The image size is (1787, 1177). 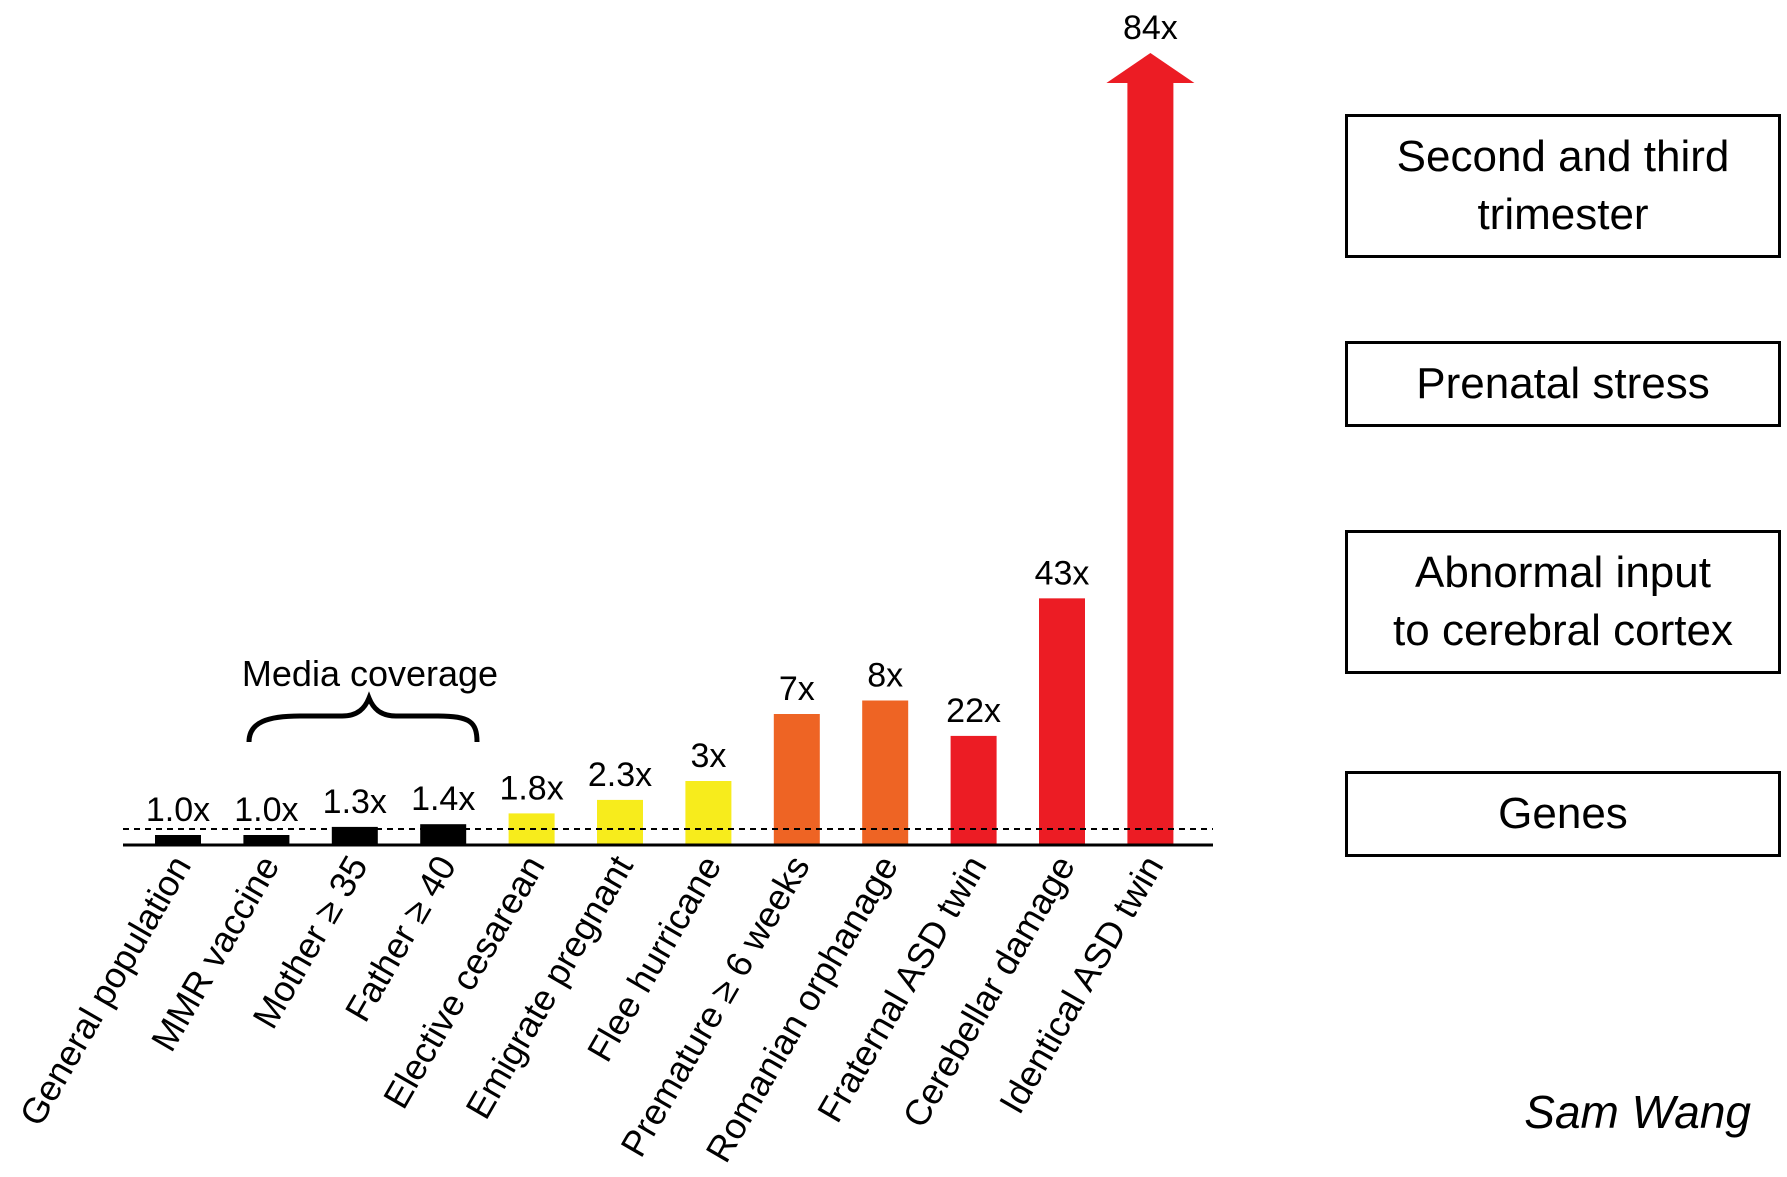 I want to click on legend-line: Abnormal input, so click(x=1563, y=572).